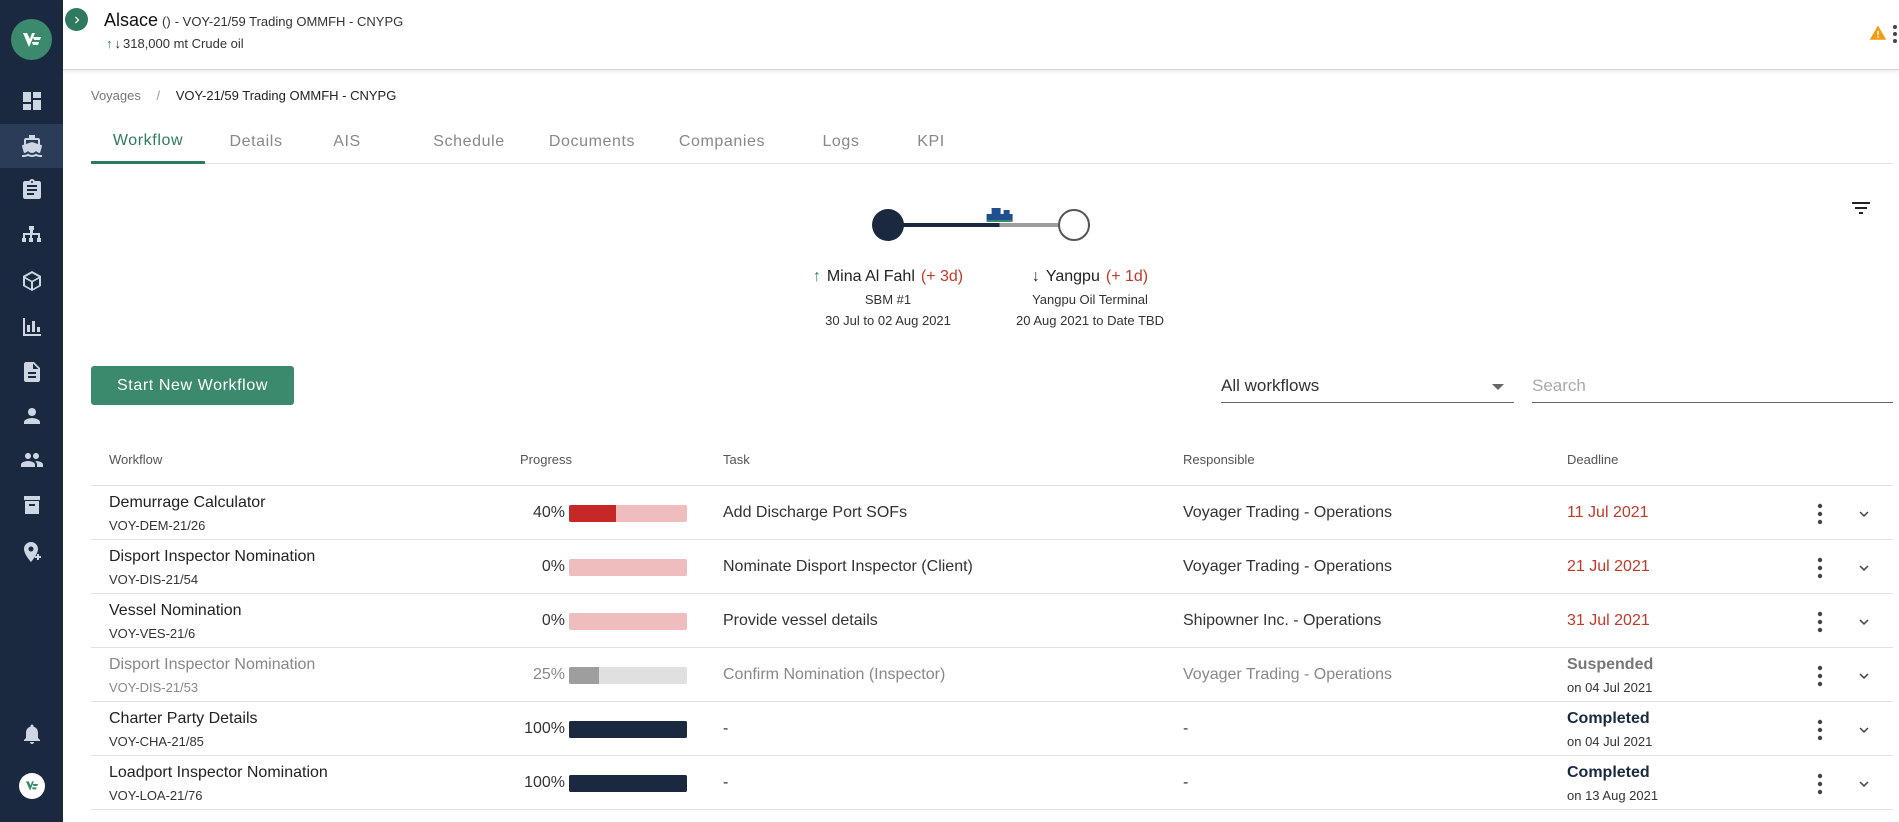  I want to click on vessel-position-icon, so click(999, 215).